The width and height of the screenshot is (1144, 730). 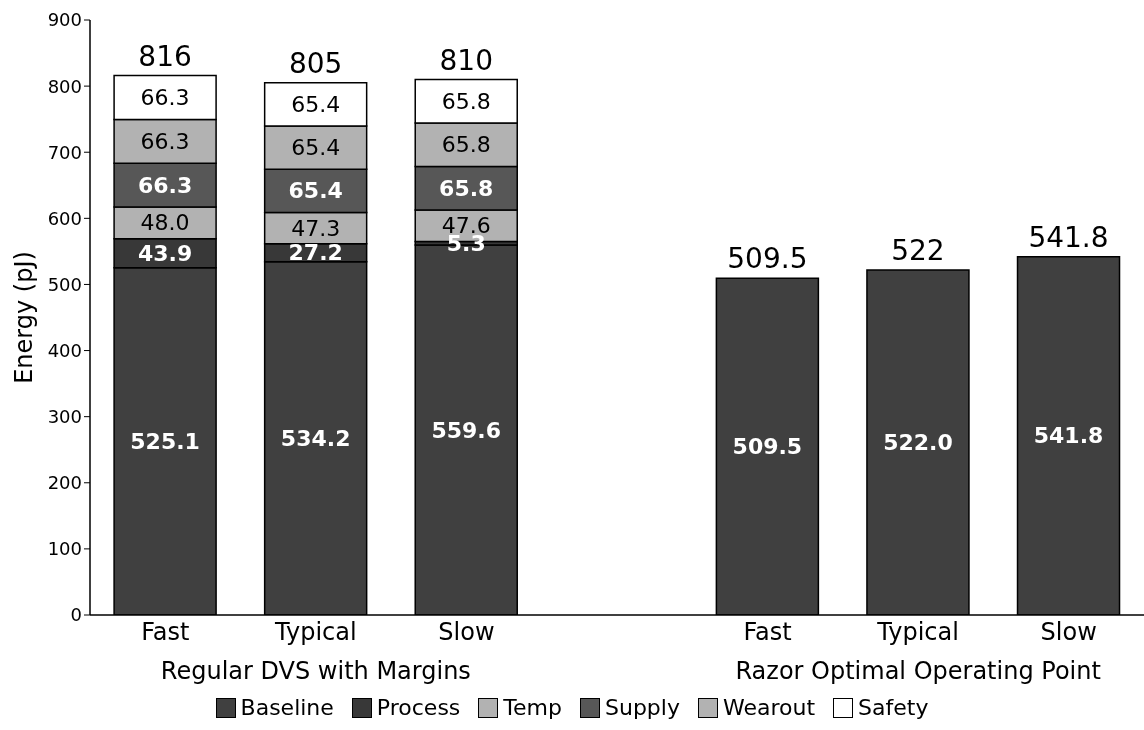 What do you see at coordinates (1068, 237) in the screenshot?
I see `total-label: 541.8` at bounding box center [1068, 237].